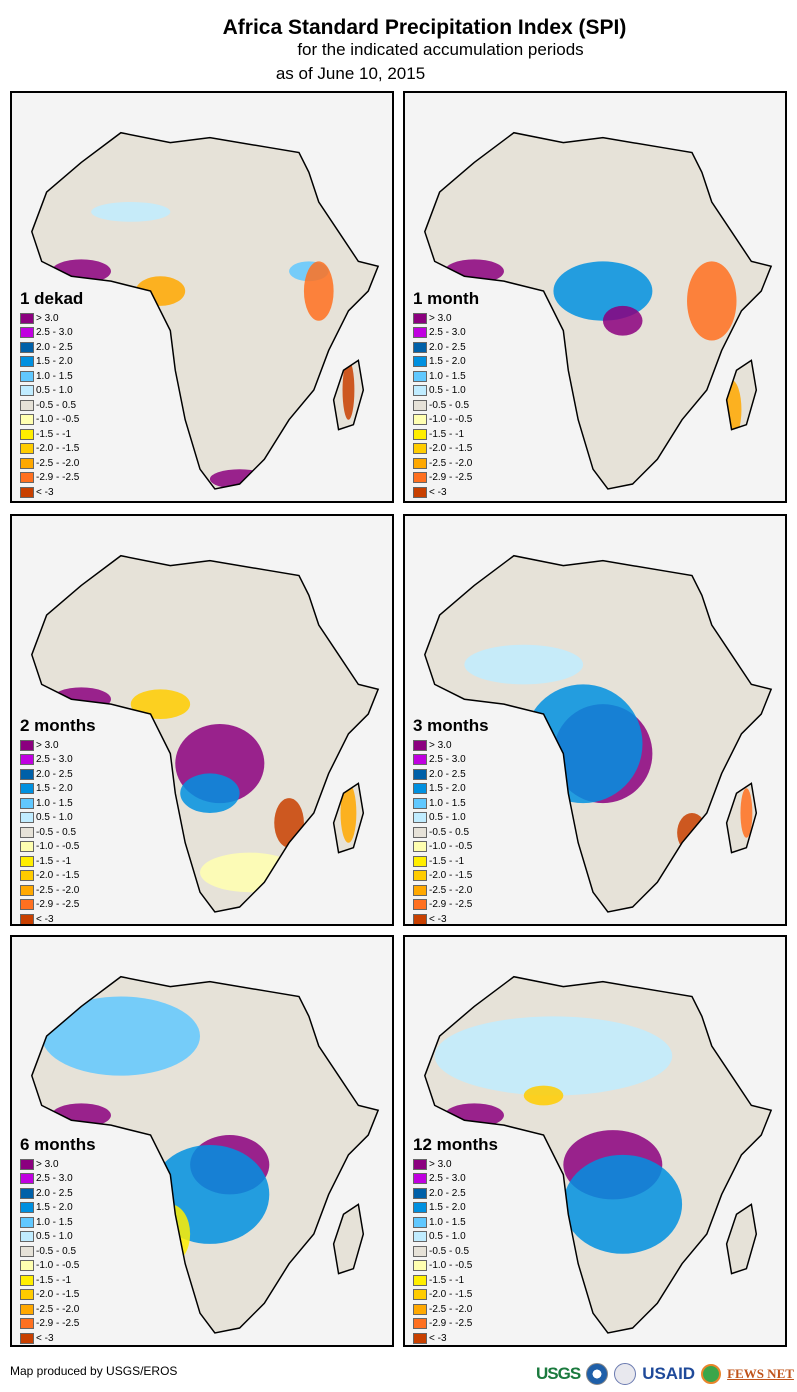 This screenshot has height=1392, width=797. Describe the element at coordinates (451, 463) in the screenshot. I see `legend-label: -2.5 - -2.0` at that location.